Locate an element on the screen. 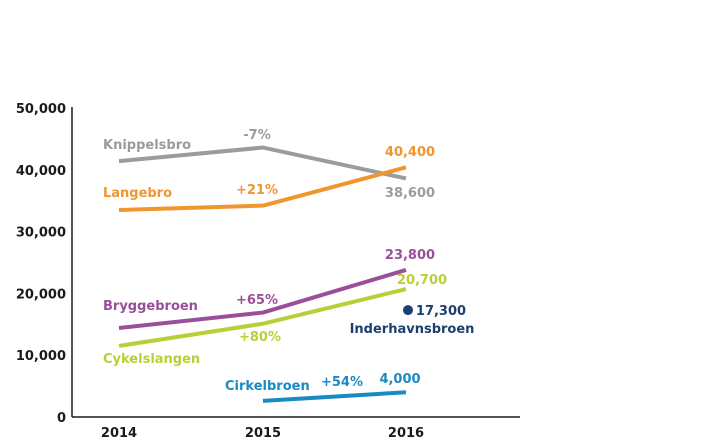 The width and height of the screenshot is (710, 441). value-label-bryggebroen: 23,800 is located at coordinates (410, 255).